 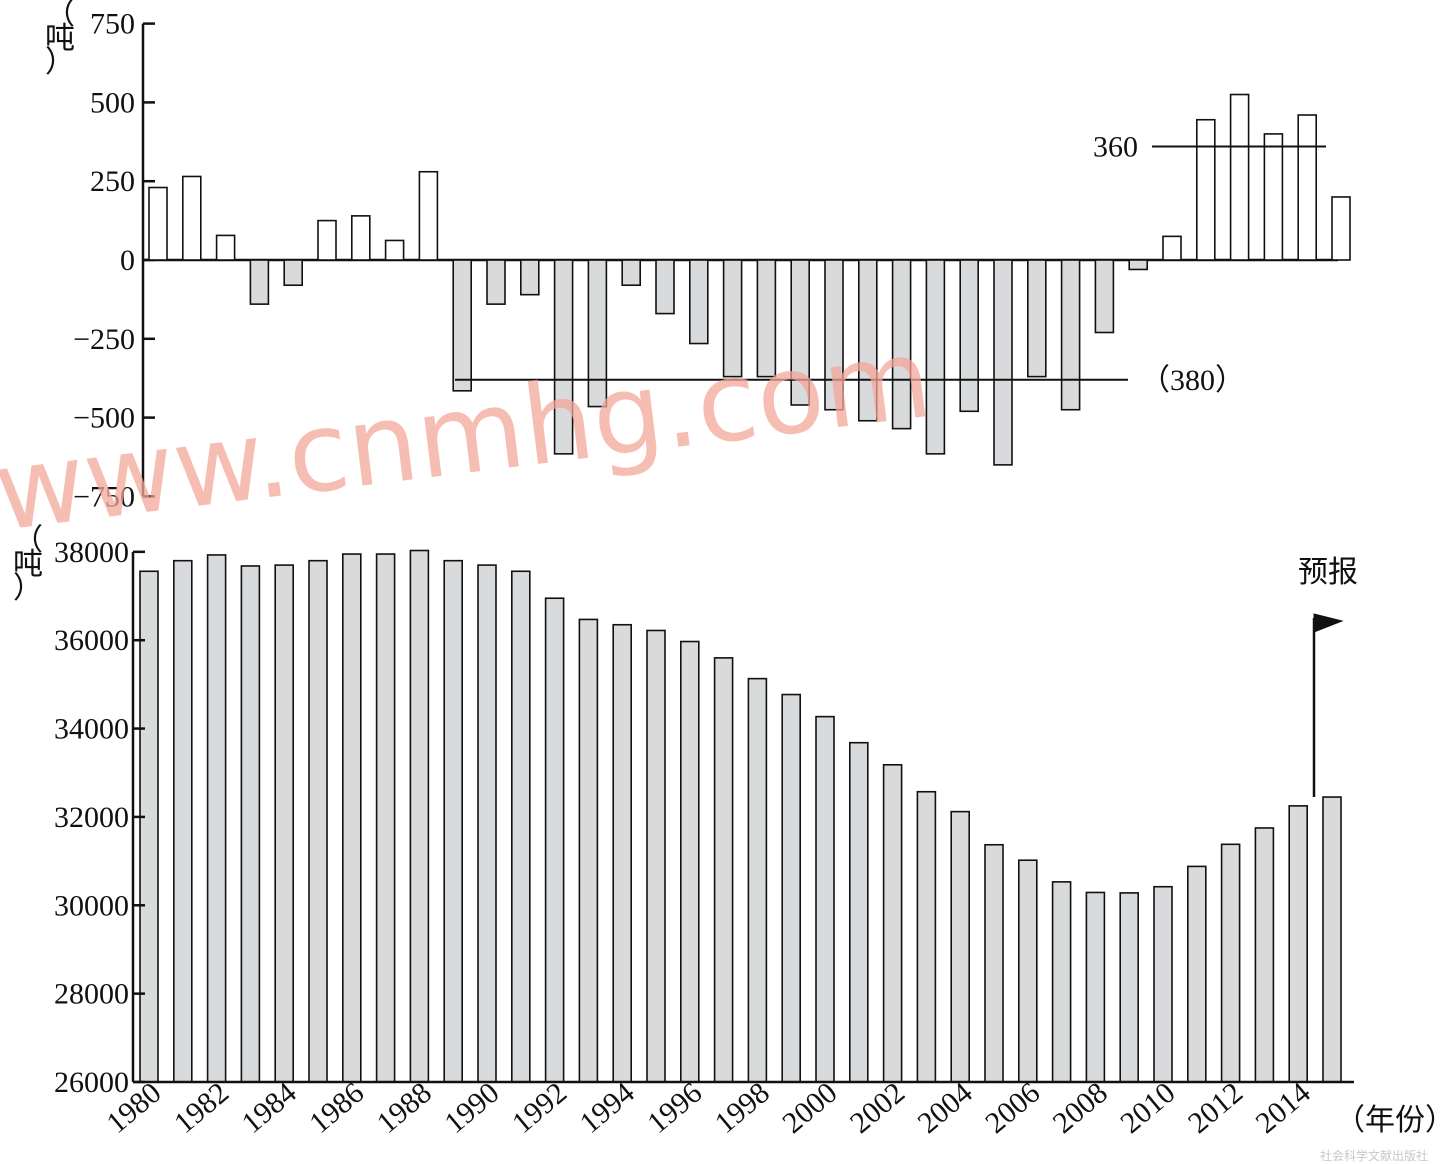 What do you see at coordinates (149, 826) in the screenshot?
I see `bottom-bar-1980` at bounding box center [149, 826].